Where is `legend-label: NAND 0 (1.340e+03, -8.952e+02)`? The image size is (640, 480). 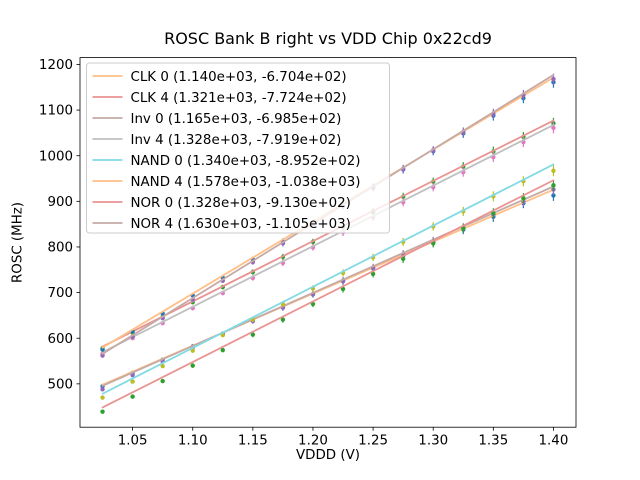
legend-label: NAND 0 (1.340e+03, -8.952e+02) is located at coordinates (246, 161).